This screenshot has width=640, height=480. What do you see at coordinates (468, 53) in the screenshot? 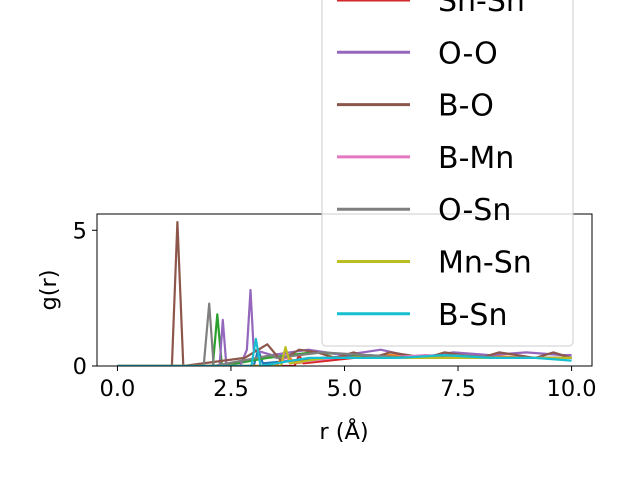
I see `legend-label: O-O` at bounding box center [468, 53].